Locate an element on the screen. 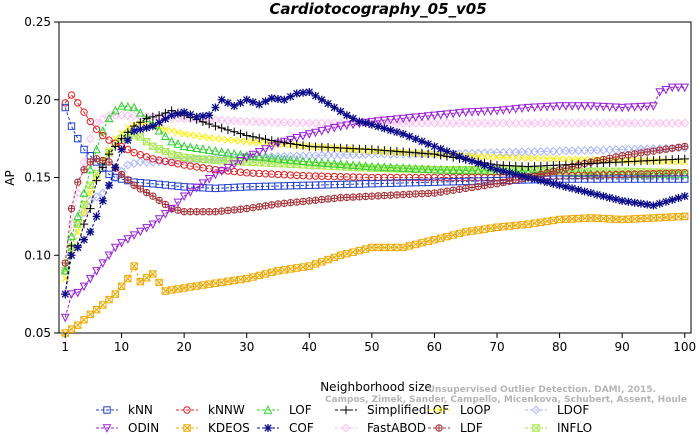 The width and height of the screenshot is (698, 434). legend-entry-ldof: LDOF is located at coordinates (557, 410).